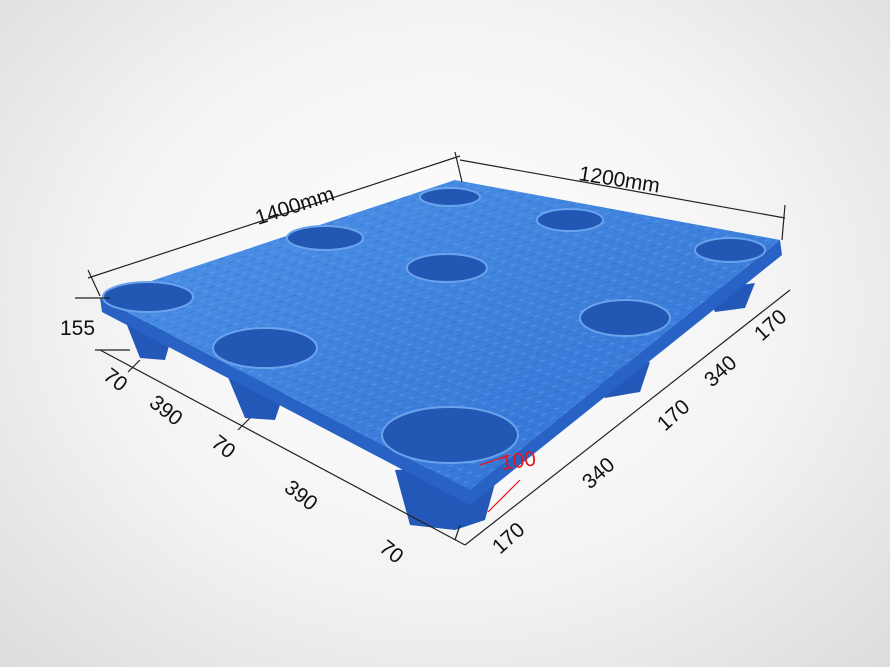 This screenshot has height=667, width=890. What do you see at coordinates (770, 325) in the screenshot?
I see `right-dim-1: 170` at bounding box center [770, 325].